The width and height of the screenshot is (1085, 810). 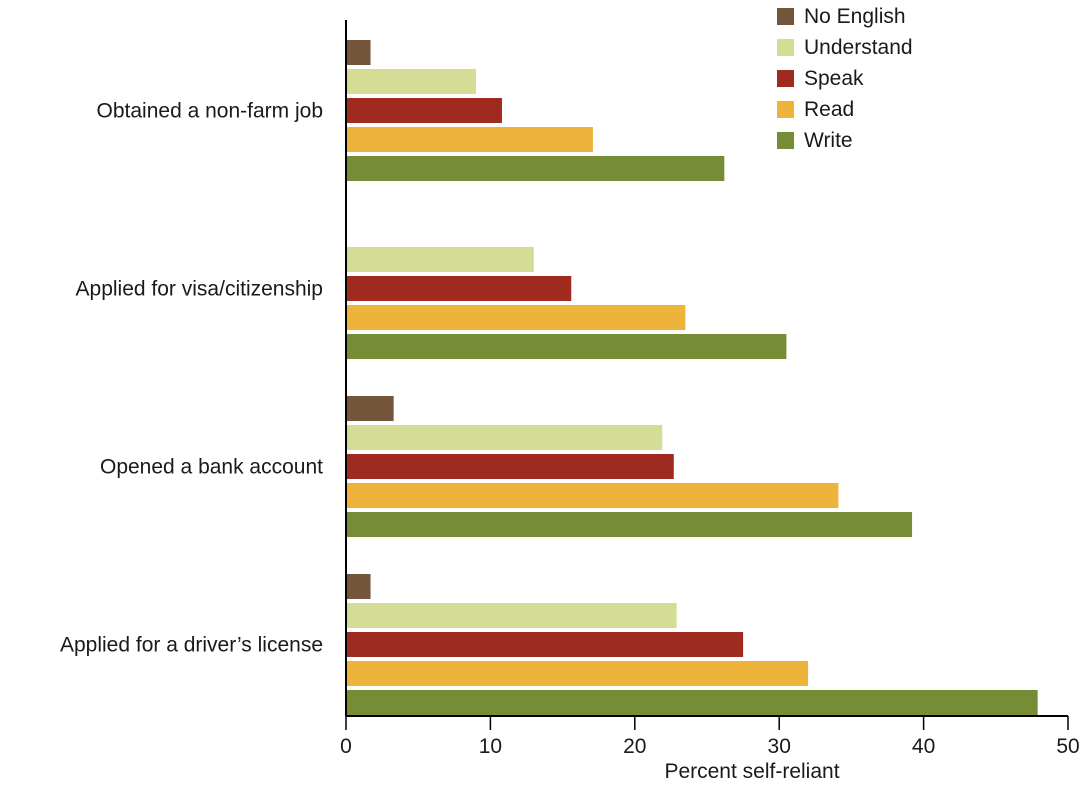 What do you see at coordinates (346, 746) in the screenshot?
I see `x-tick-label: 0` at bounding box center [346, 746].